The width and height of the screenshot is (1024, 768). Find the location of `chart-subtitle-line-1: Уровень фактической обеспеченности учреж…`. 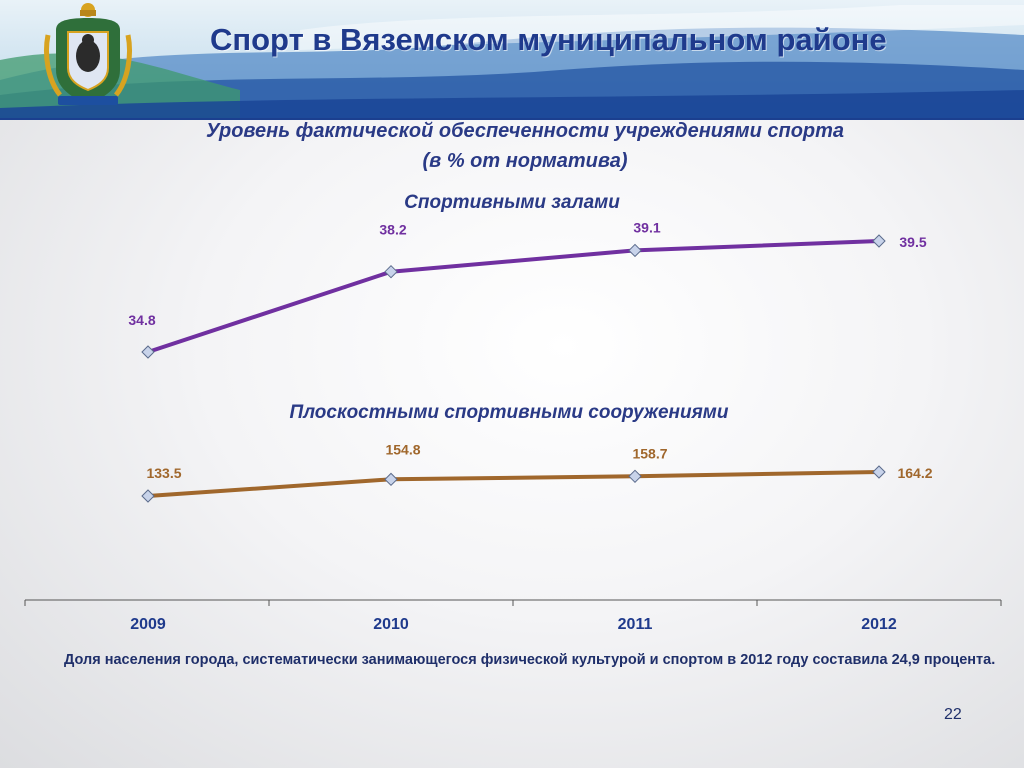

chart-subtitle-line-1: Уровень фактической обеспеченности учреж… is located at coordinates (525, 131).